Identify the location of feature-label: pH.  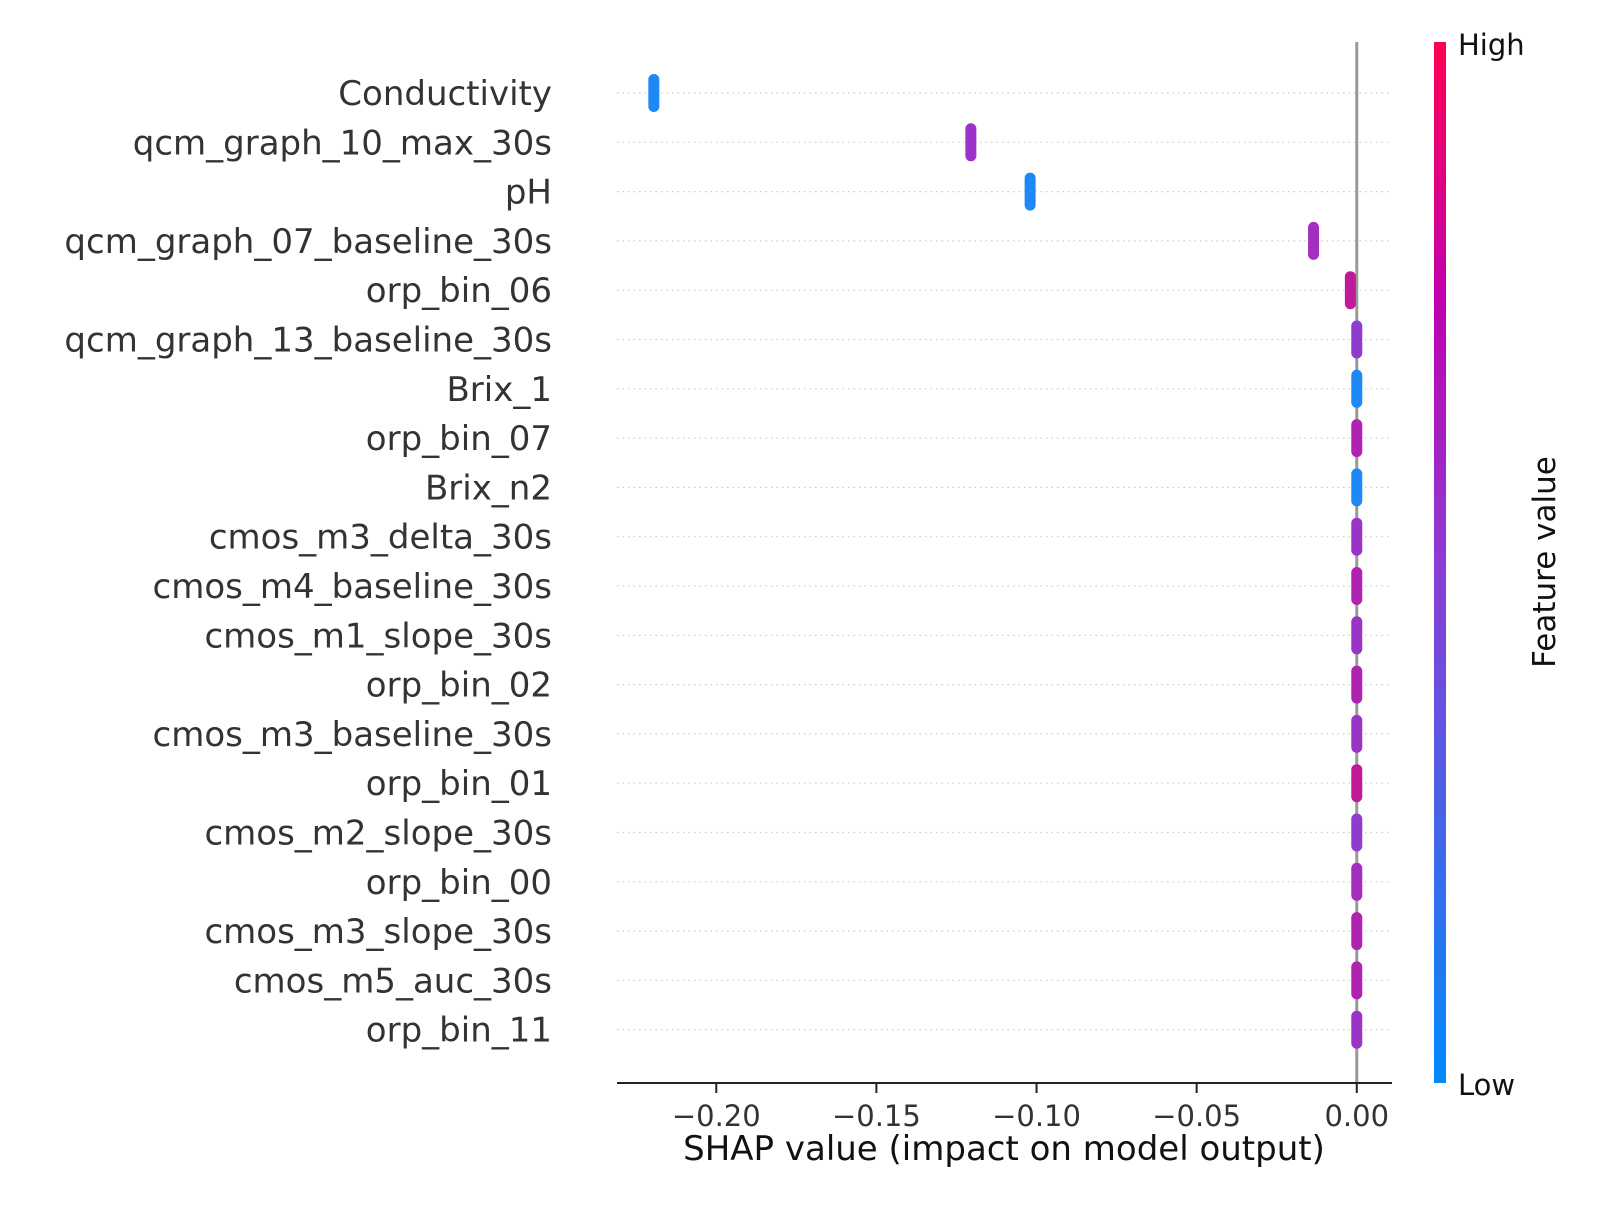
(528, 193).